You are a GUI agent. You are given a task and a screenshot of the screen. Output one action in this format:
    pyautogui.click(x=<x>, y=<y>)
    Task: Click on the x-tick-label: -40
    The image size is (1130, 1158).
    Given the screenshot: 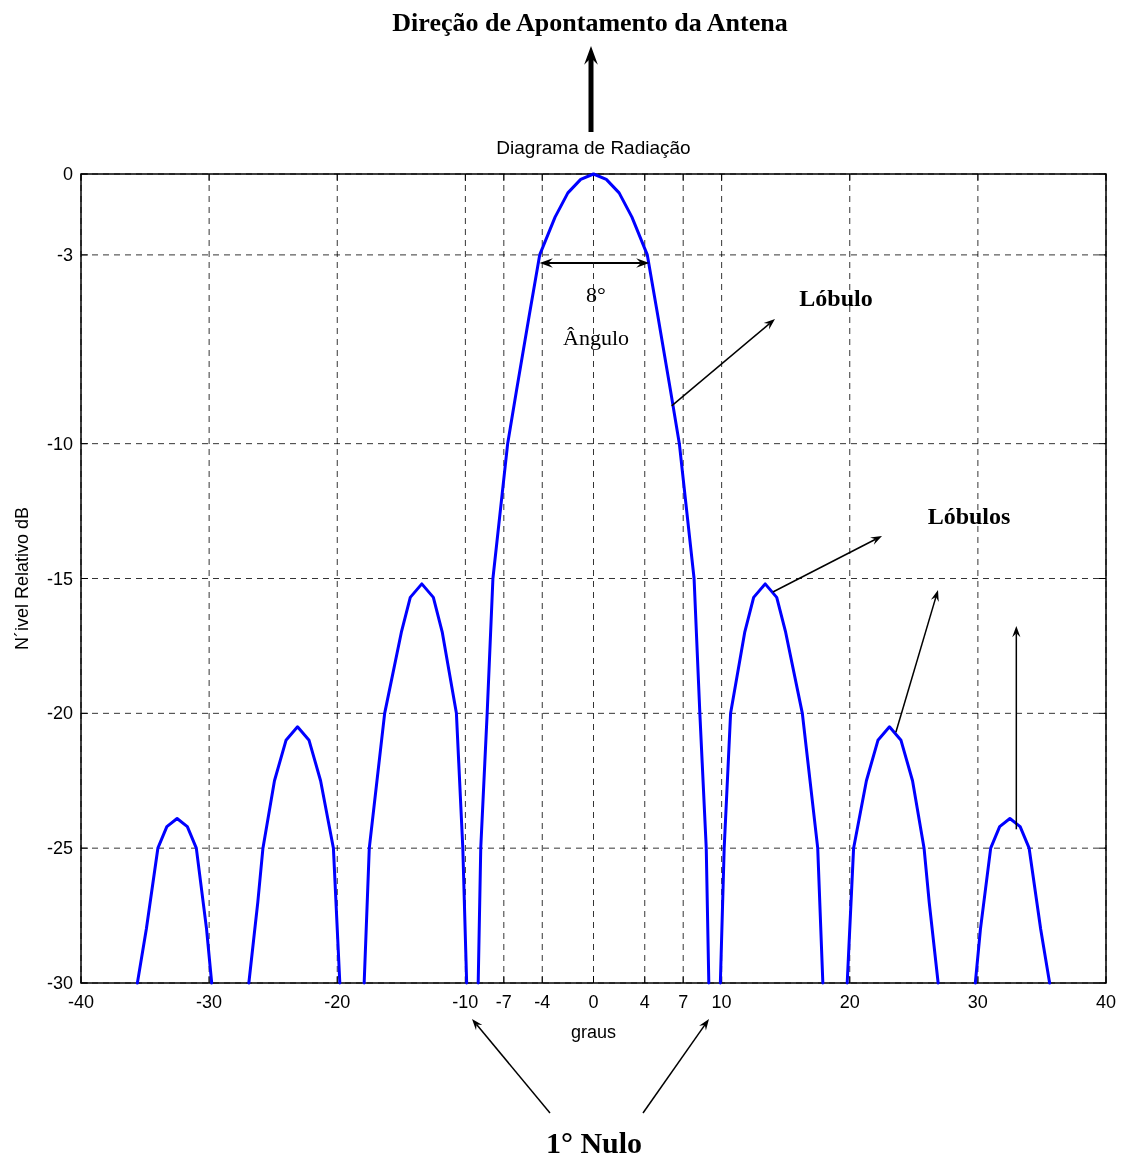 What is the action you would take?
    pyautogui.click(x=81, y=1002)
    